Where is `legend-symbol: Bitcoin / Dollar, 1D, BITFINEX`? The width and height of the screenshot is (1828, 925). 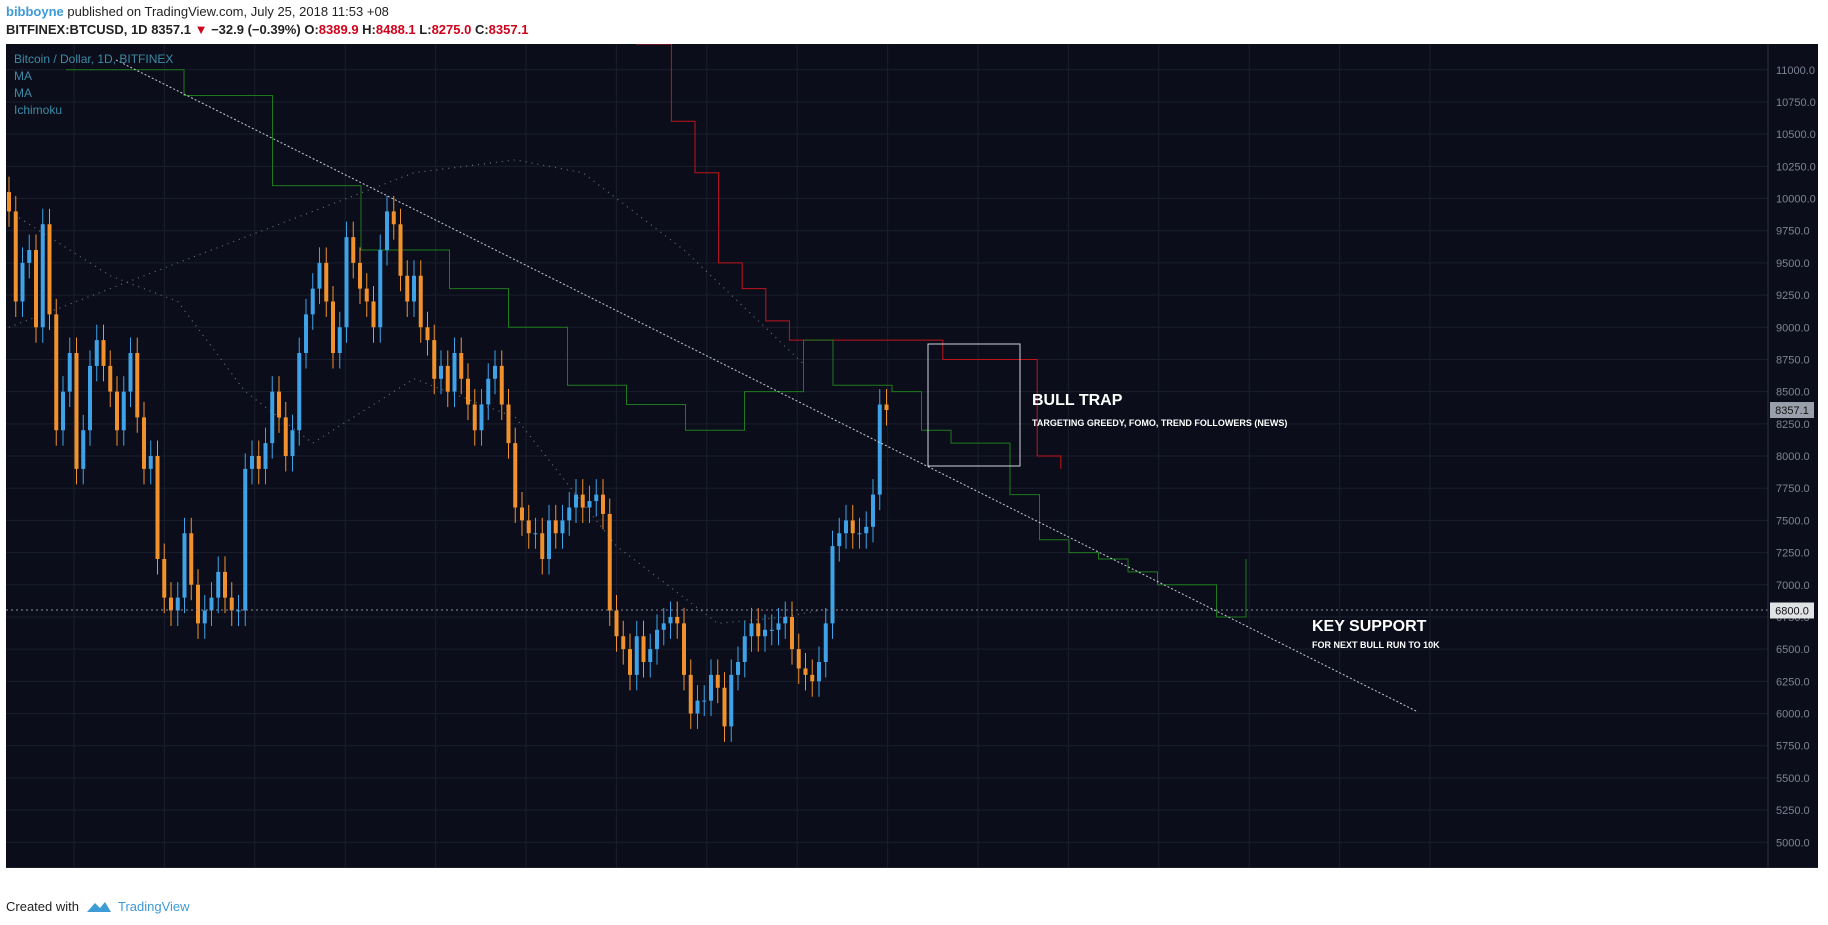 legend-symbol: Bitcoin / Dollar, 1D, BITFINEX is located at coordinates (93, 59).